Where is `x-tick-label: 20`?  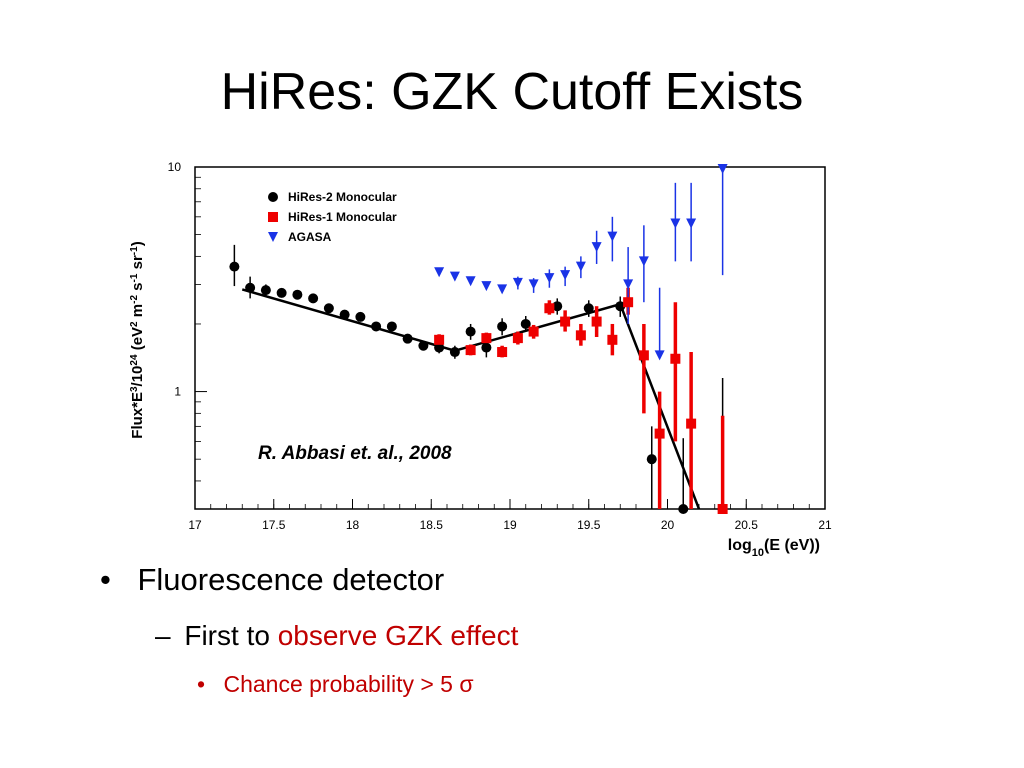 x-tick-label: 20 is located at coordinates (668, 525).